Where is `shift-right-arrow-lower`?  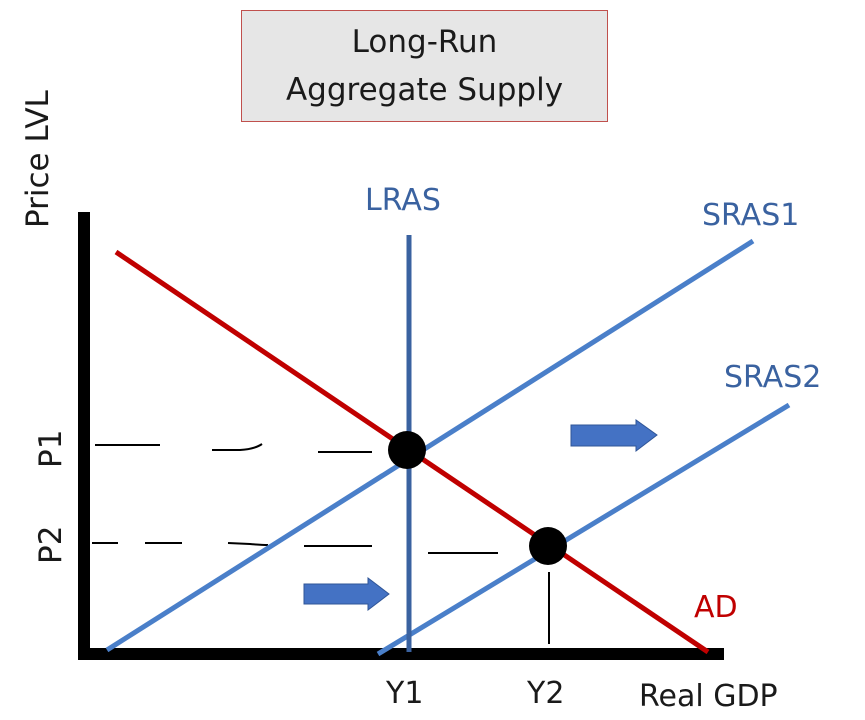
shift-right-arrow-lower is located at coordinates (346, 594).